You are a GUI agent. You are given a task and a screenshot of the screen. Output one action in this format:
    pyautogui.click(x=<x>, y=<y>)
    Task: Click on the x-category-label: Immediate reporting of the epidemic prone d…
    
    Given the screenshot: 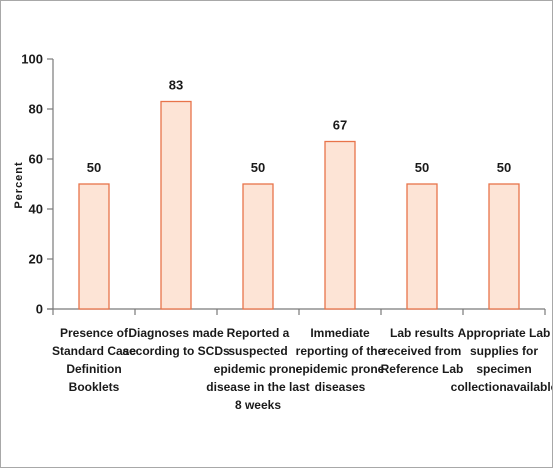 What is the action you would take?
    pyautogui.click(x=340, y=360)
    